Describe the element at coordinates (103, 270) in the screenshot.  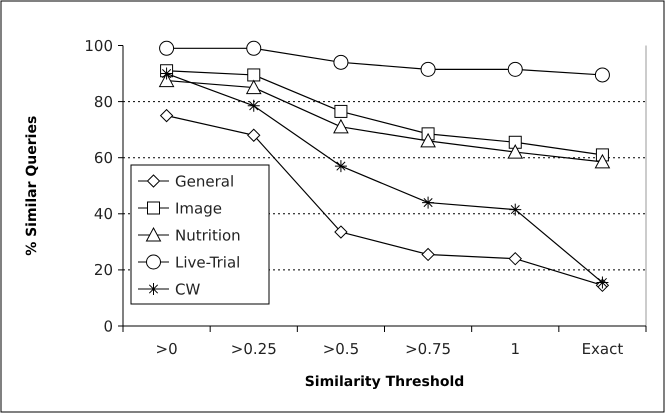
I see `y-tick-label: 20` at that location.